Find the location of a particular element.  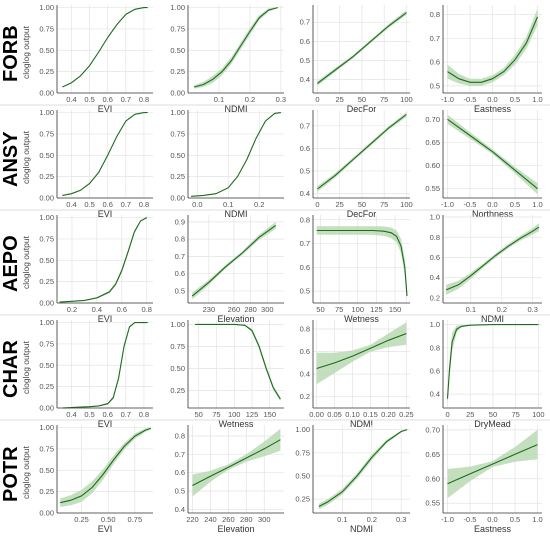

x-tick-label: 0.25 is located at coordinates (406, 414).